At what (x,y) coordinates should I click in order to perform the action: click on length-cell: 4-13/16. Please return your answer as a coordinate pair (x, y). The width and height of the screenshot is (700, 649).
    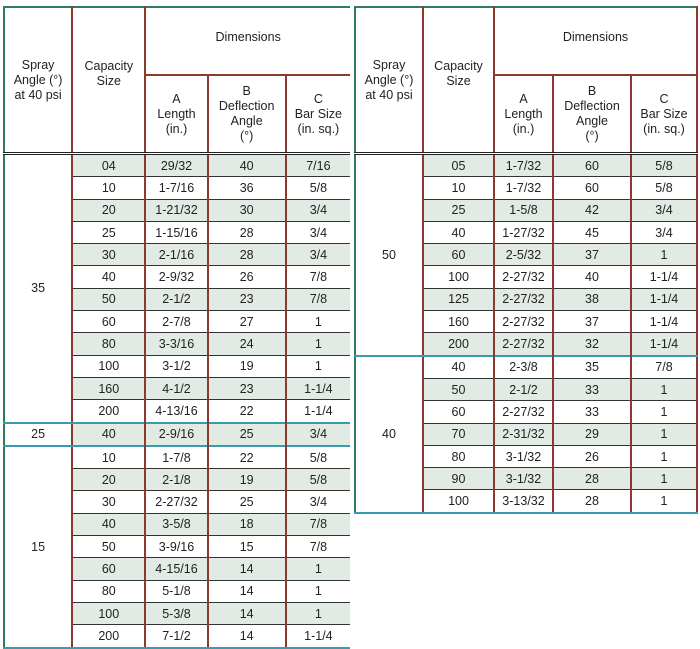
    Looking at the image, I should click on (176, 411).